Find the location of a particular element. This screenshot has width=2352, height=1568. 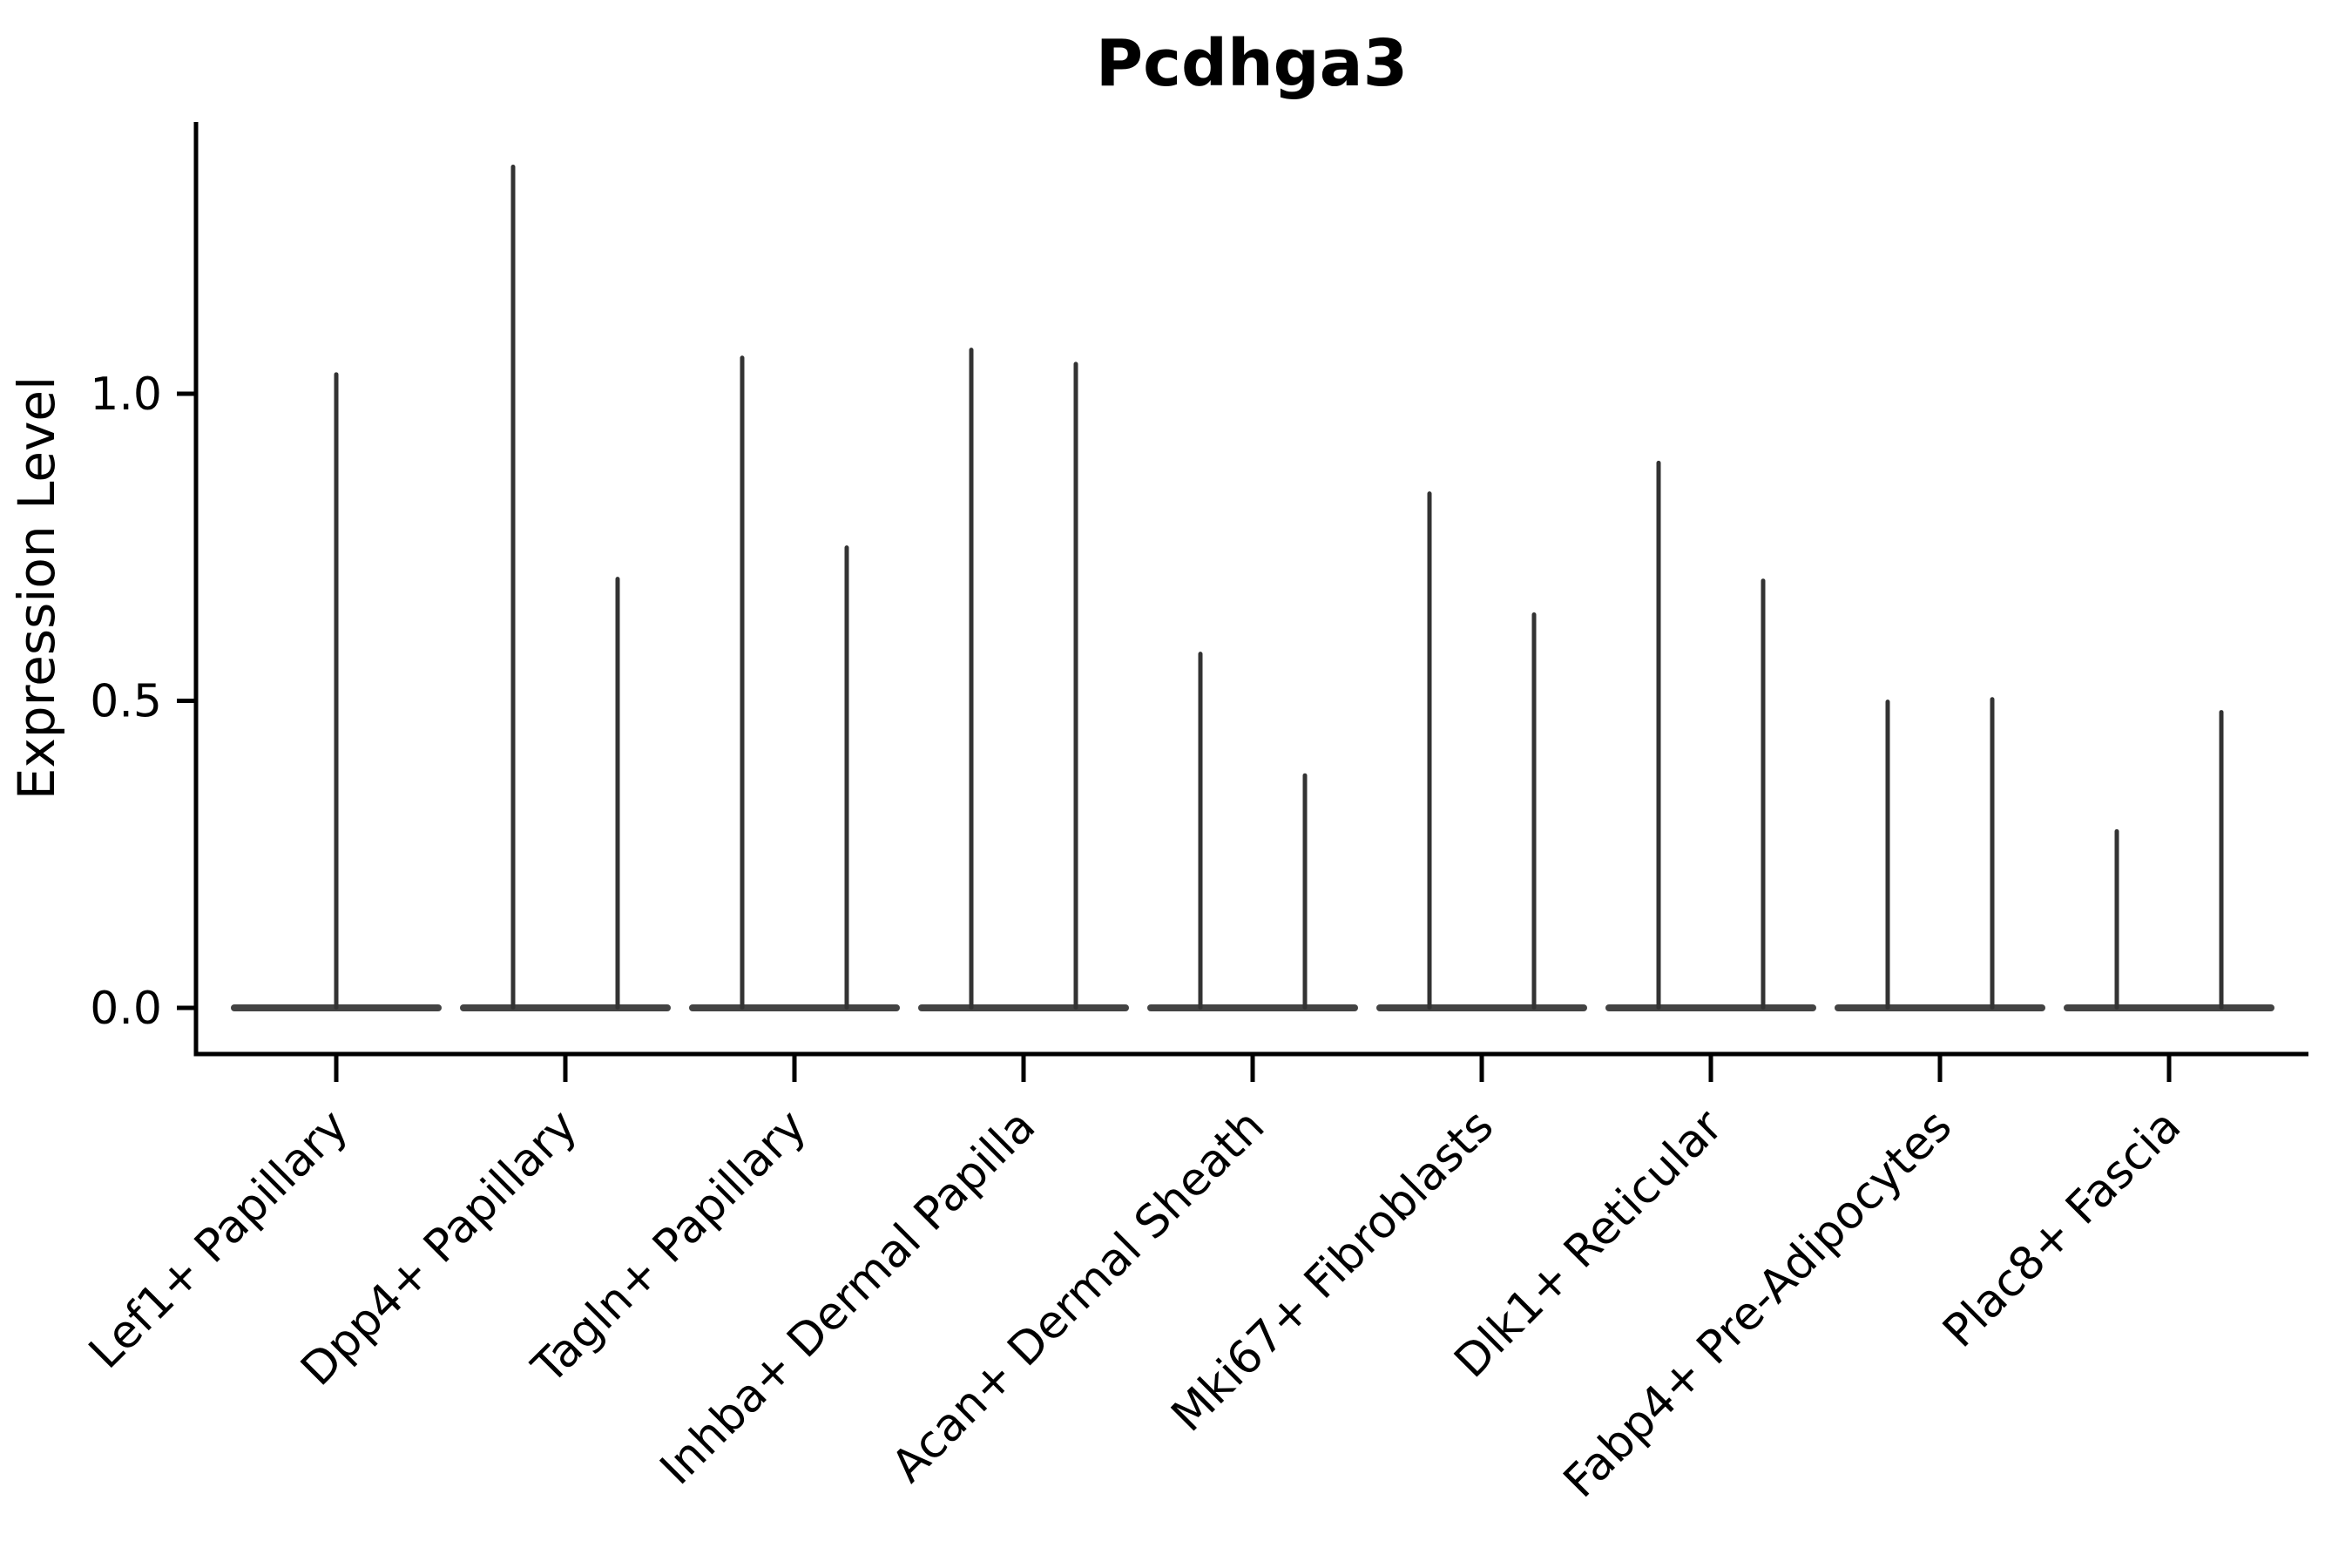

x-tick-label: Fabp4+ Pre-Adipocytes is located at coordinates (1758, 1304).